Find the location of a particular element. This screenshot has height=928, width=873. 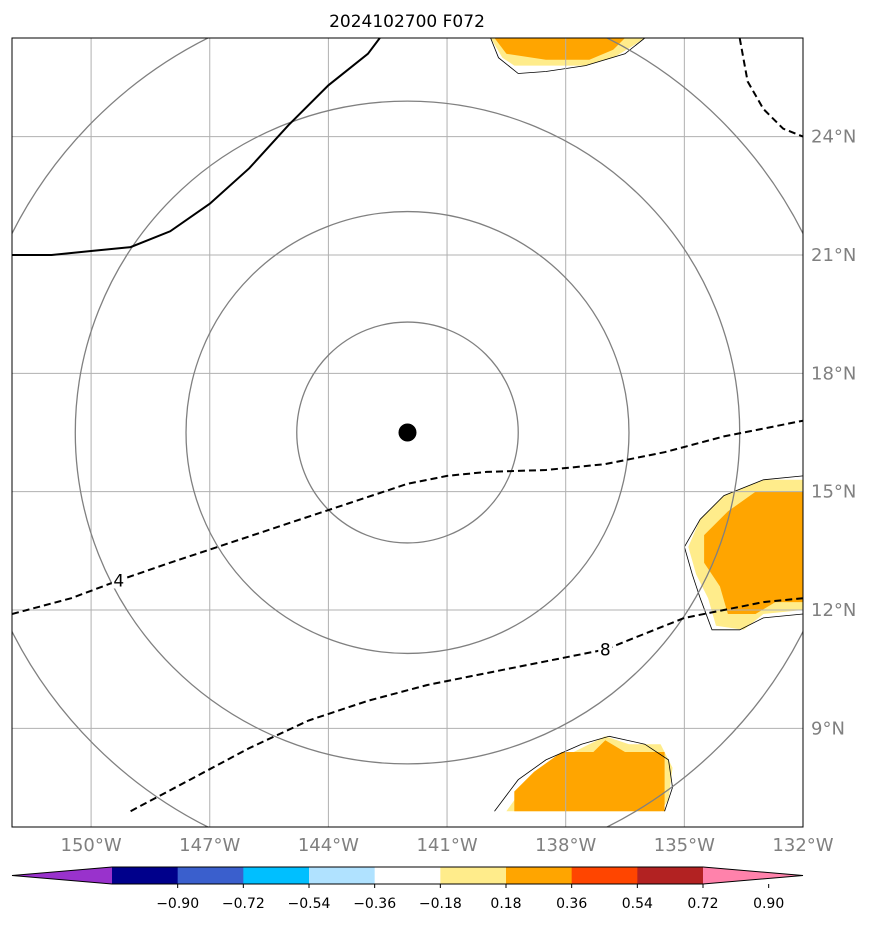

colorbar-extend-high is located at coordinates (753, 875).